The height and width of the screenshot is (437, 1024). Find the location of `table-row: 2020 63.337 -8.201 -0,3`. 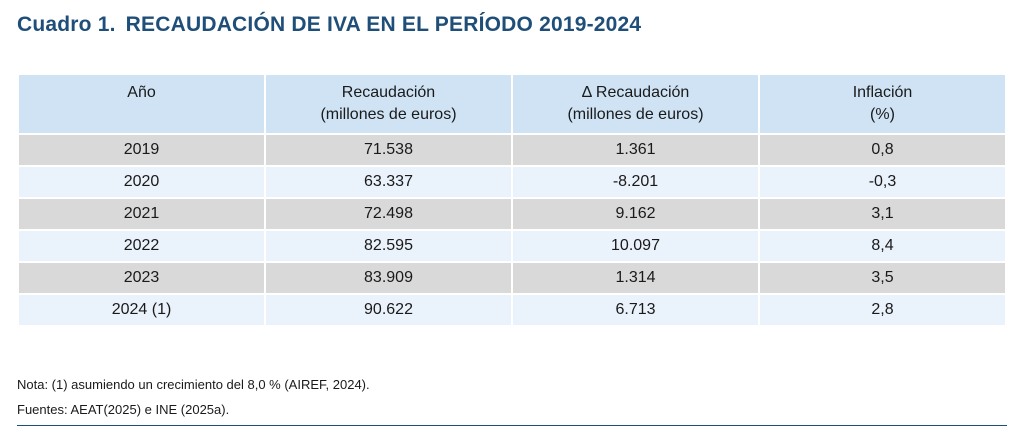

table-row: 2020 63.337 -8.201 -0,3 is located at coordinates (512, 182).